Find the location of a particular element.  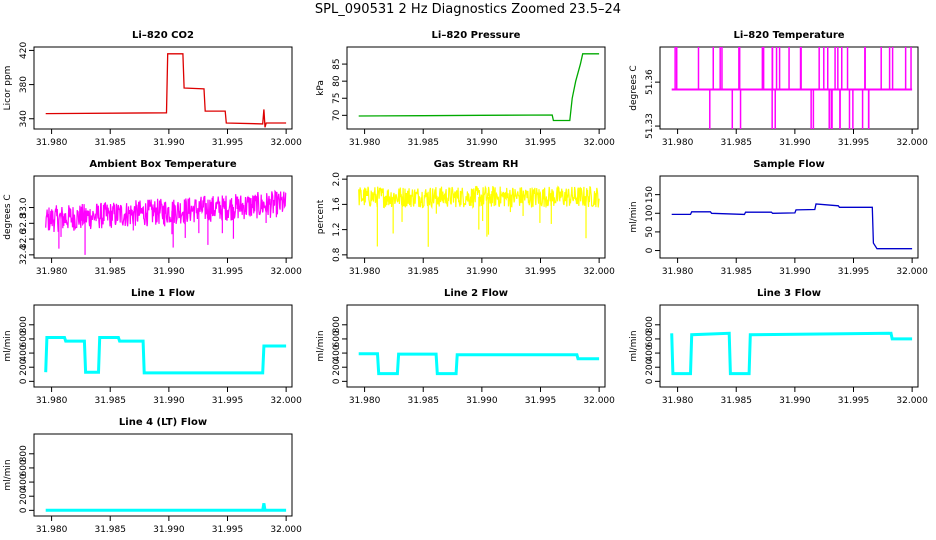

y-tick-label: 51.33 is located at coordinates (650, 126).